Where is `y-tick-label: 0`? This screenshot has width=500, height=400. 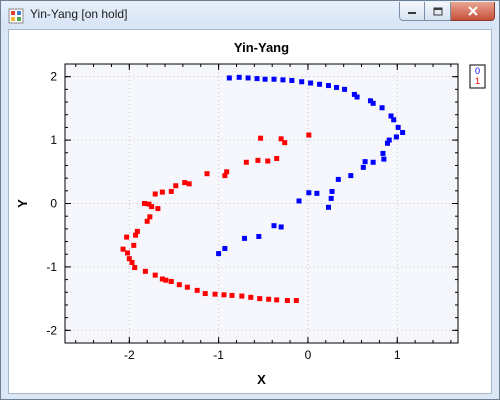
y-tick-label: 0 is located at coordinates (53, 204).